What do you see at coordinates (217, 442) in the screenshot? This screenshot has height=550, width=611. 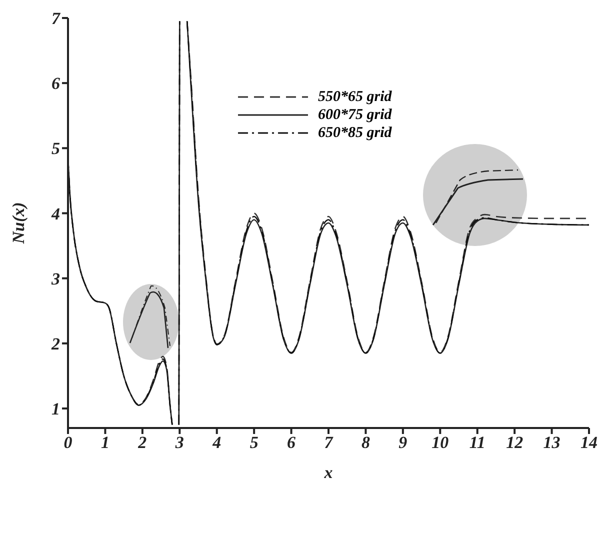 I see `x-tick-label: 4` at bounding box center [217, 442].